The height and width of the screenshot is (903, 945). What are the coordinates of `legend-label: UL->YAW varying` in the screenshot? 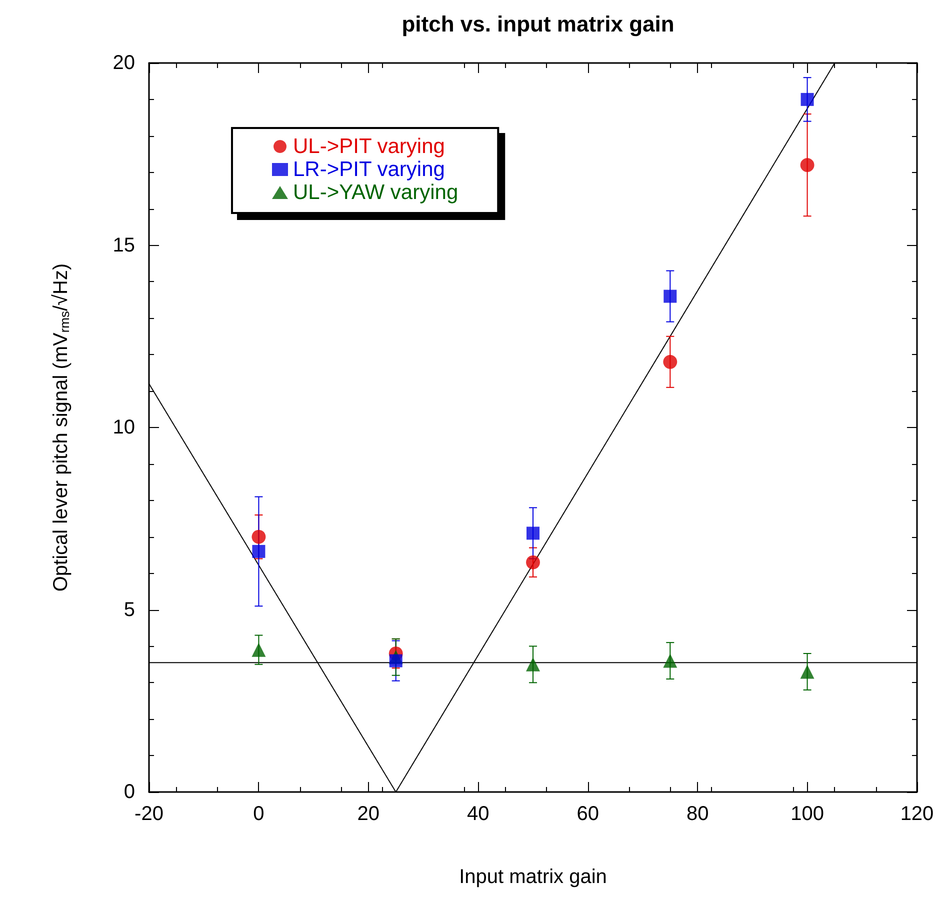 It's located at (375, 192).